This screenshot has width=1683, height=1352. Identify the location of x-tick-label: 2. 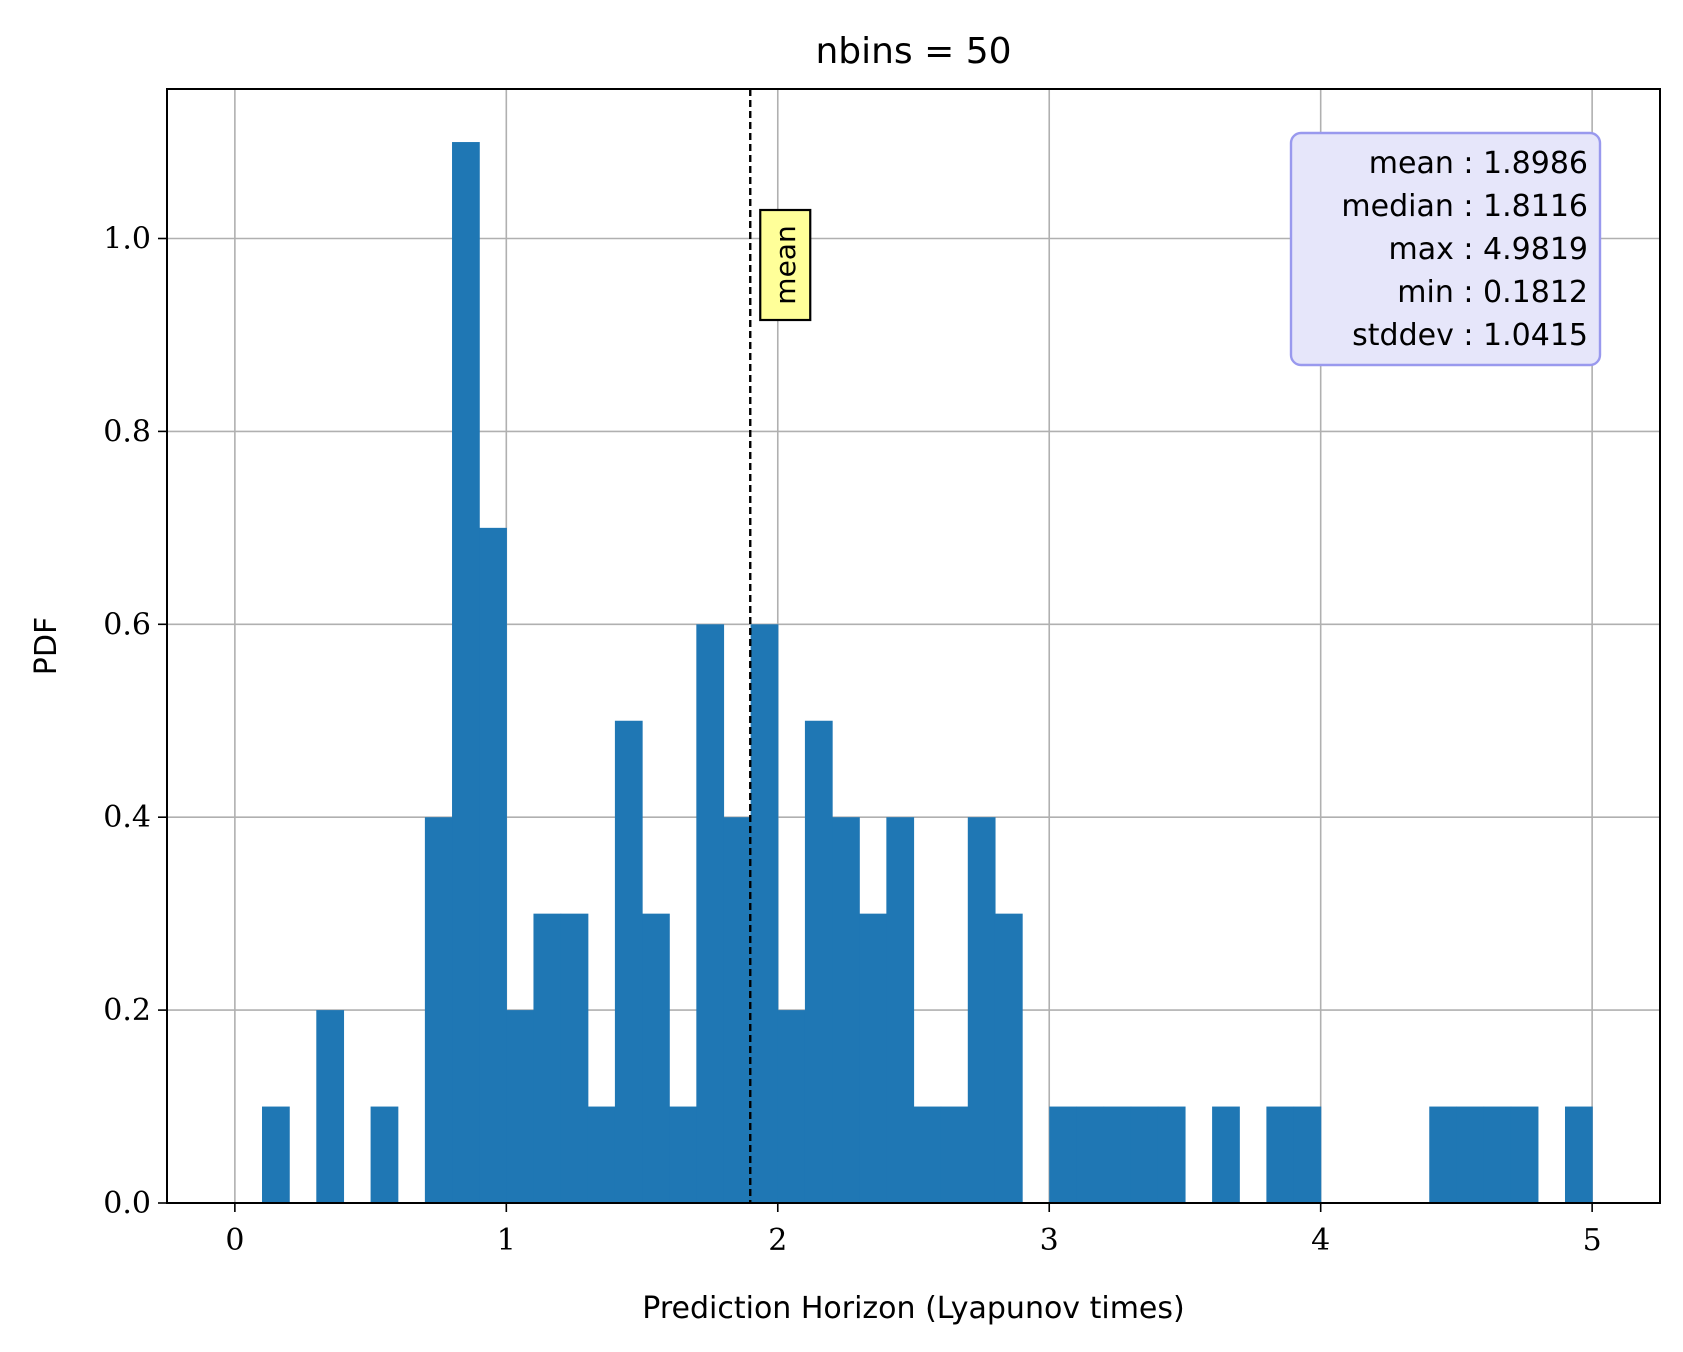
(777, 1240).